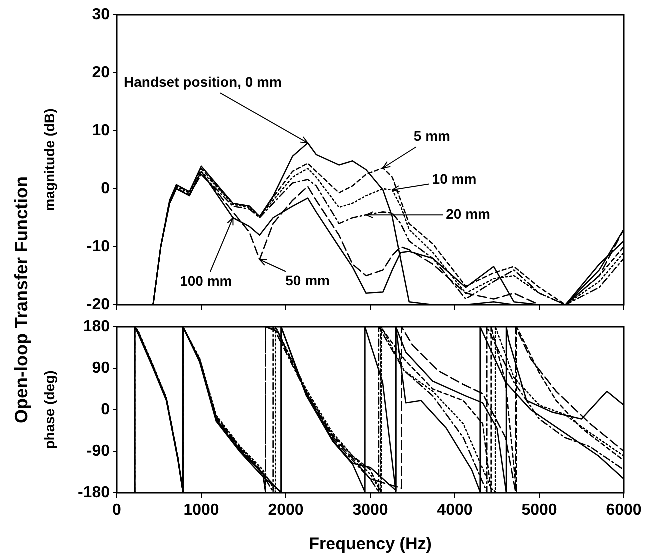 The height and width of the screenshot is (557, 663). What do you see at coordinates (101, 131) in the screenshot?
I see `y-tick-label: 10` at bounding box center [101, 131].